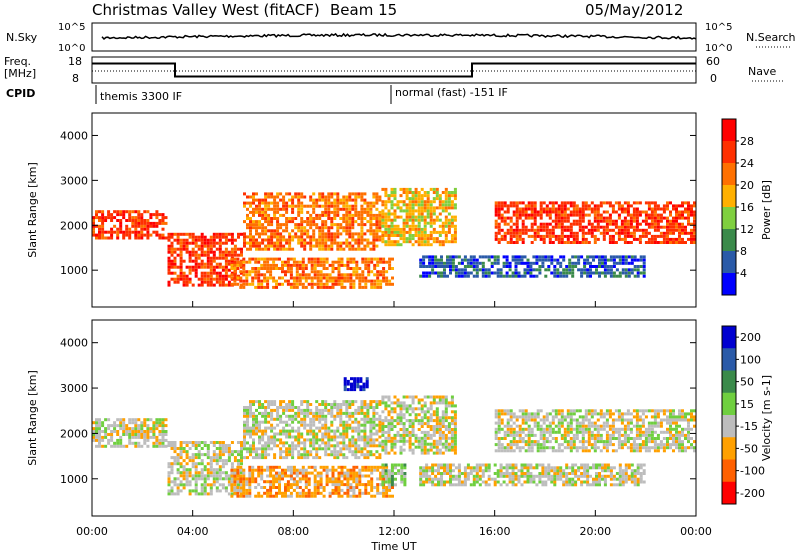  Describe the element at coordinates (74, 270) in the screenshot. I see `power-ytick-label: 1000` at that location.